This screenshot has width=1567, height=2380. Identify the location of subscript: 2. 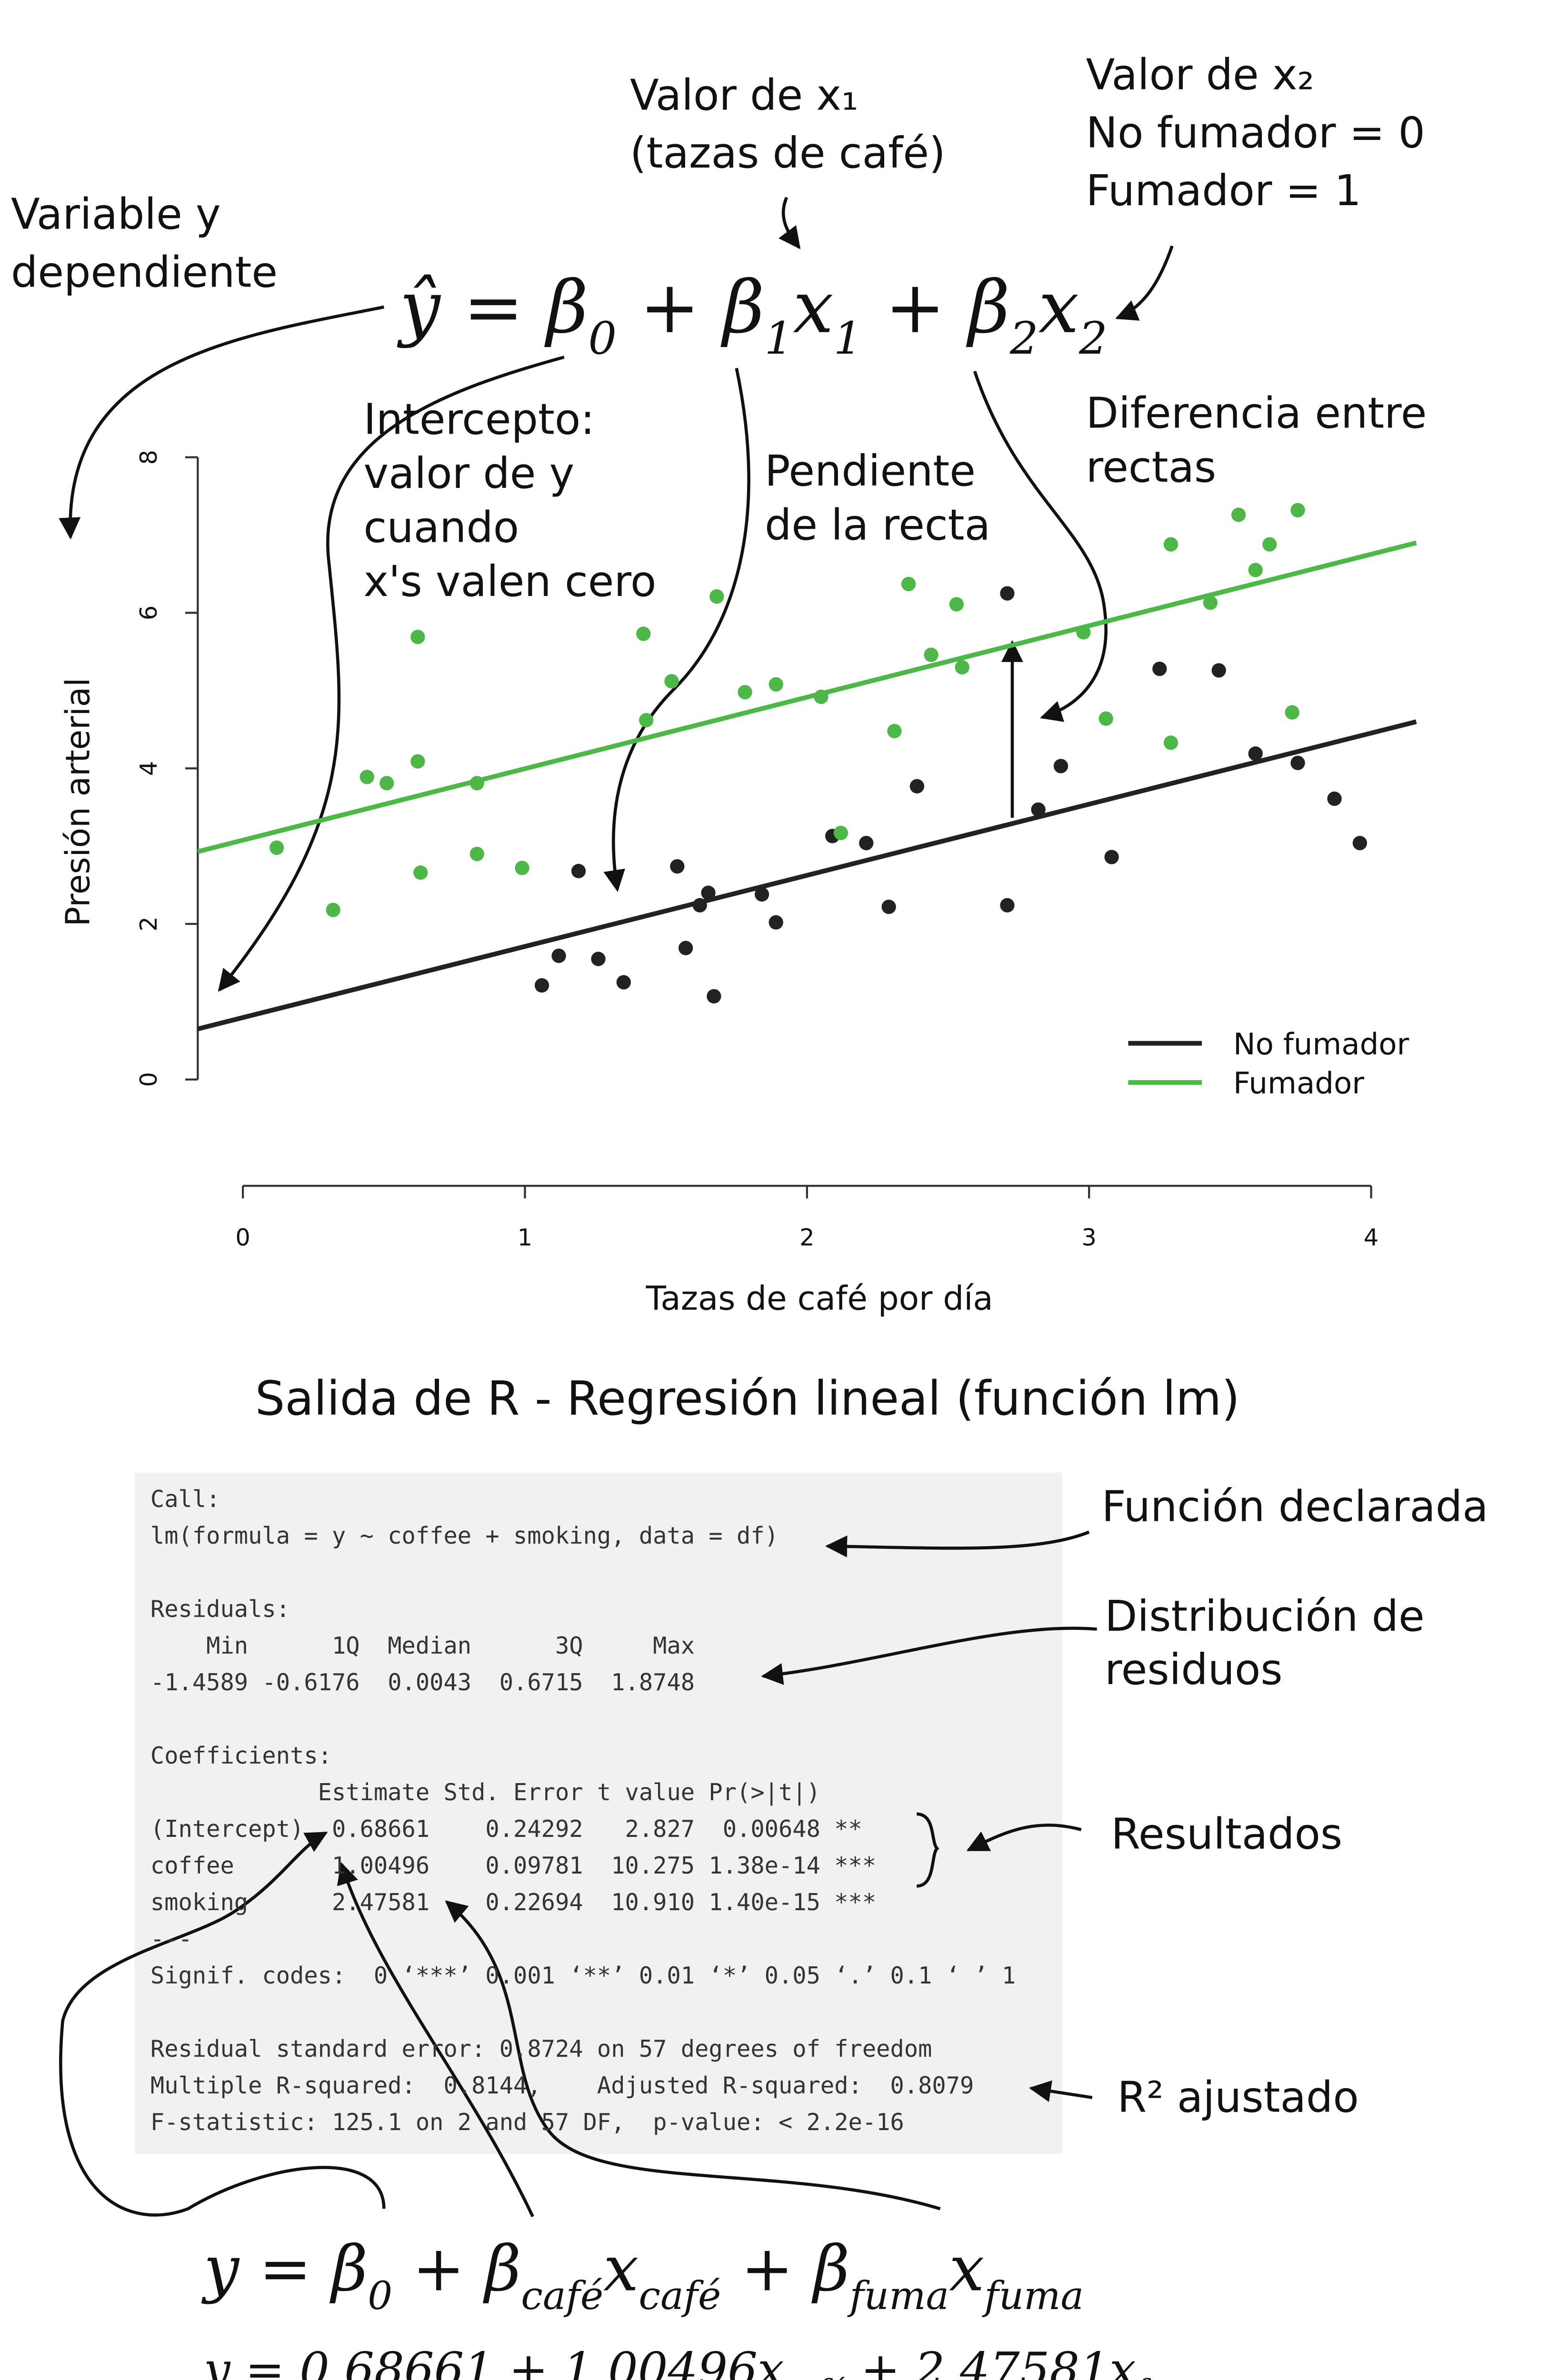
(1023, 339).